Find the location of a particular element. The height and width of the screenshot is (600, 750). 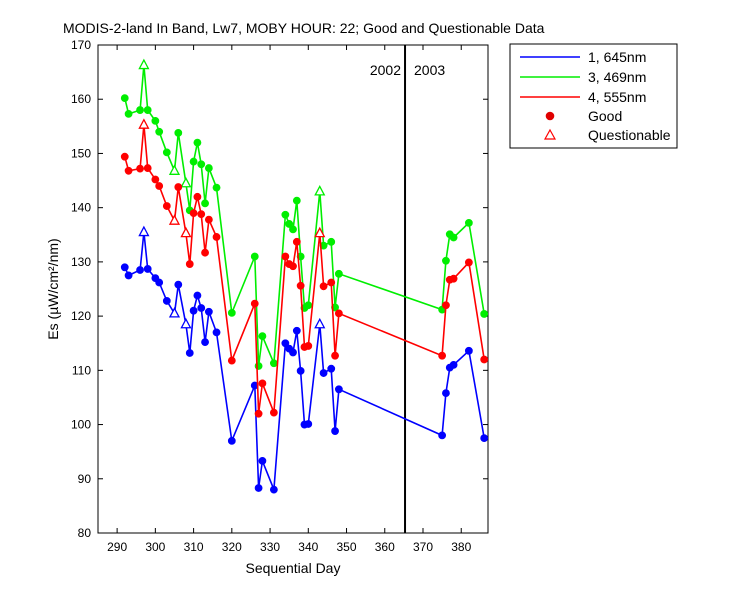

legend-label-645nm: 1, 645nm is located at coordinates (617, 57).